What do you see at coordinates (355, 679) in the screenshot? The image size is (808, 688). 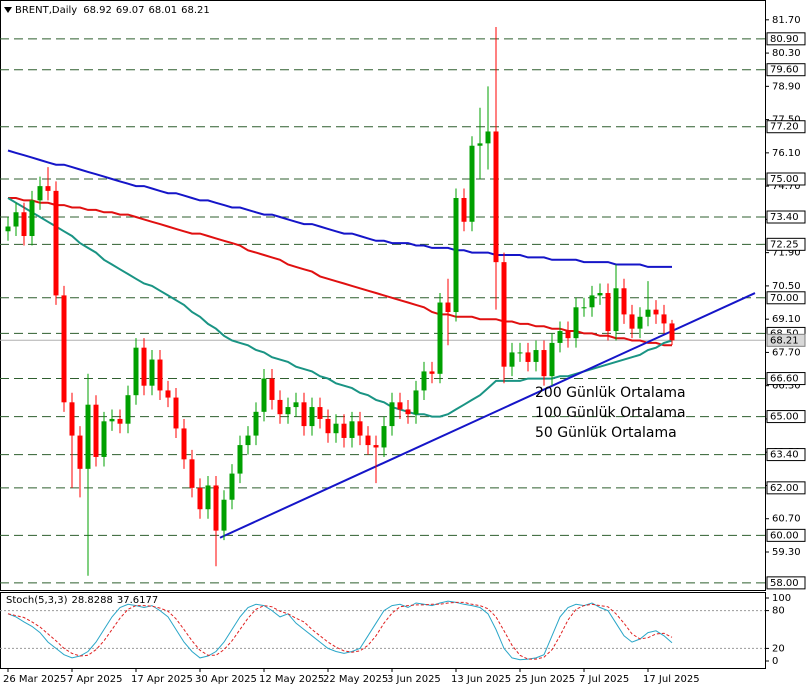 I see `x-tick-label: 22 May 2025` at bounding box center [355, 679].